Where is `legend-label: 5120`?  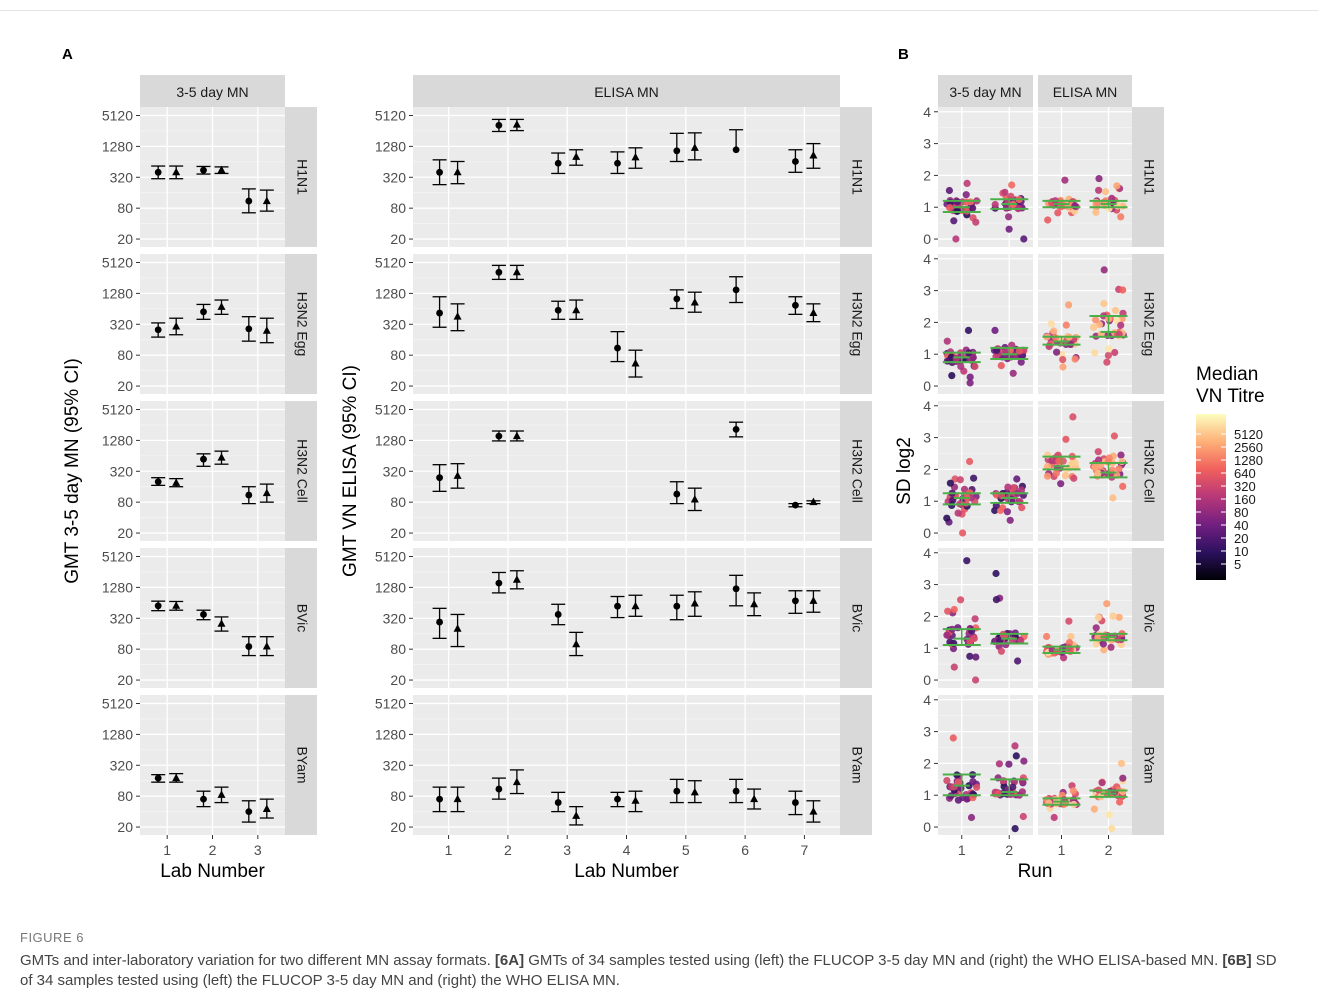
legend-label: 5120 is located at coordinates (1248, 434).